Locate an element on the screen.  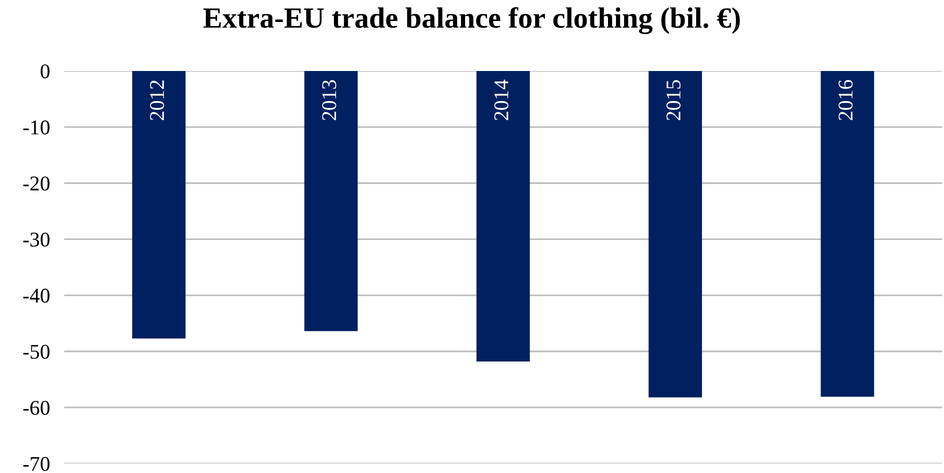
y-tick-label: -30 is located at coordinates (36, 239).